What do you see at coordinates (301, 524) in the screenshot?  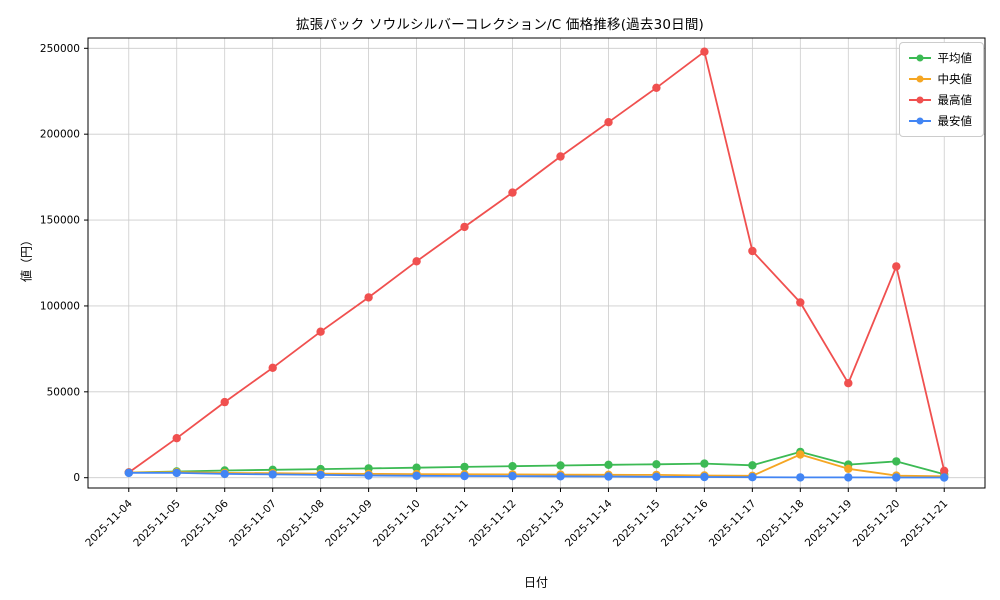 I see `x-tick-label: 2025-11-08` at bounding box center [301, 524].